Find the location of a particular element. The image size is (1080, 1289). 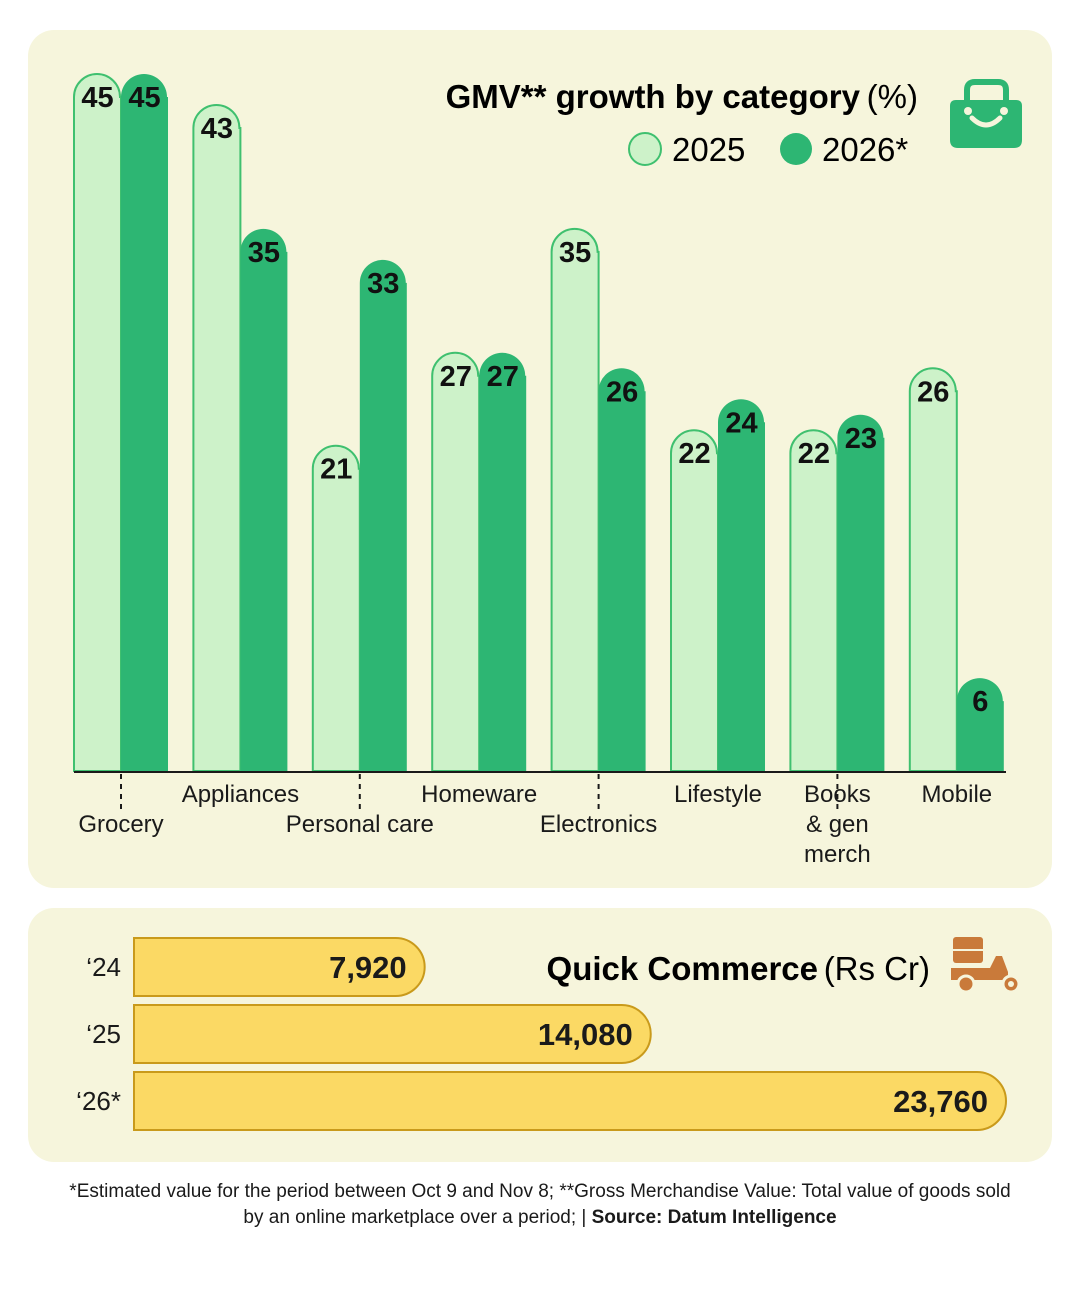

qc-value-label-2: 23,760 is located at coordinates (940, 1101).